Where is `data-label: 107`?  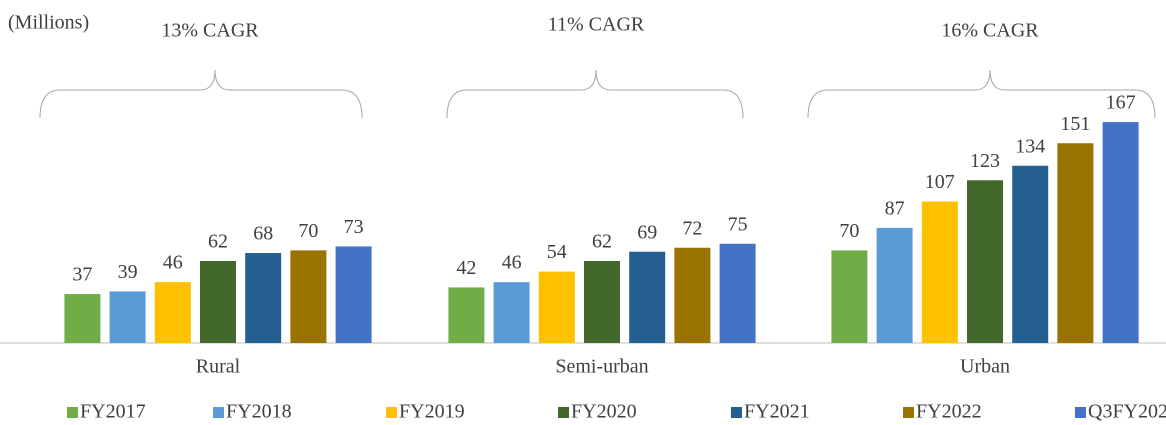
data-label: 107 is located at coordinates (940, 182).